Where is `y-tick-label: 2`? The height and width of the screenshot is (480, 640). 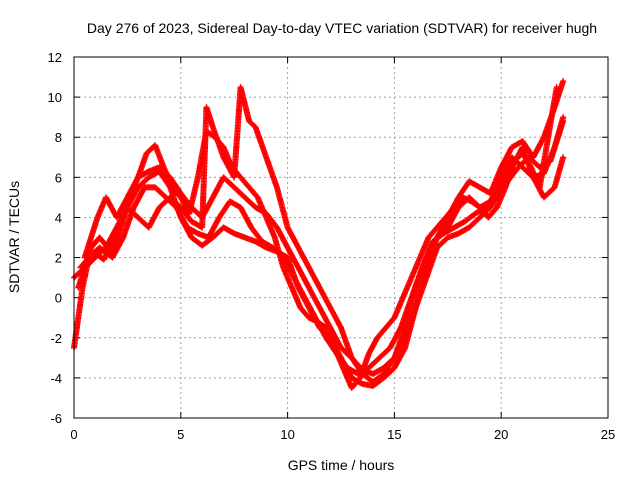 y-tick-label: 2 is located at coordinates (58, 258).